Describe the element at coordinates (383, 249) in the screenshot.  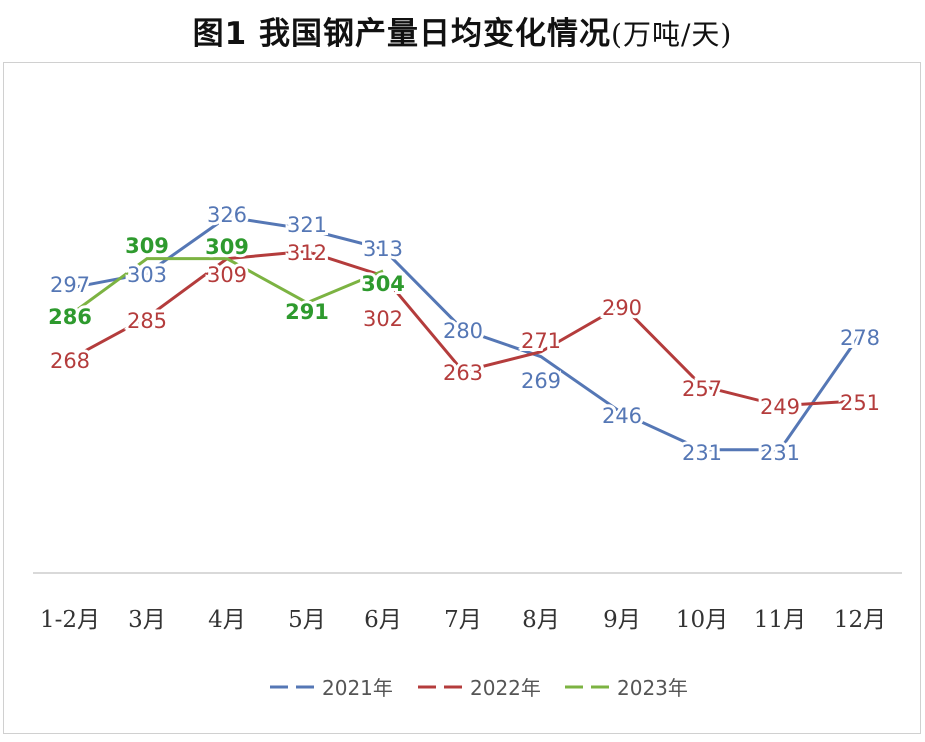
I see `data-label: 313` at that location.